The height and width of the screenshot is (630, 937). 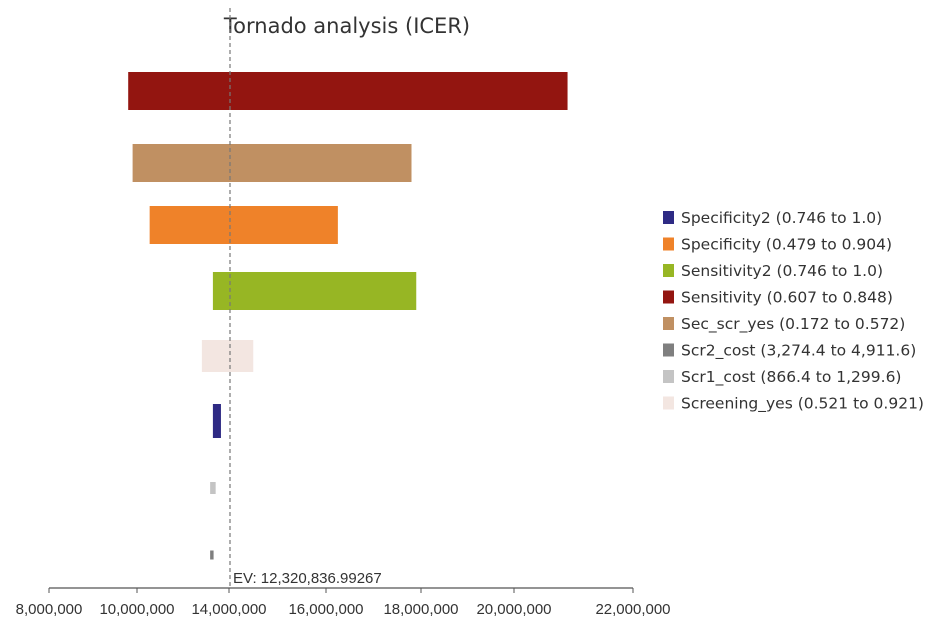 What do you see at coordinates (136, 609) in the screenshot?
I see `x-tick-label: 10,000,000` at bounding box center [136, 609].